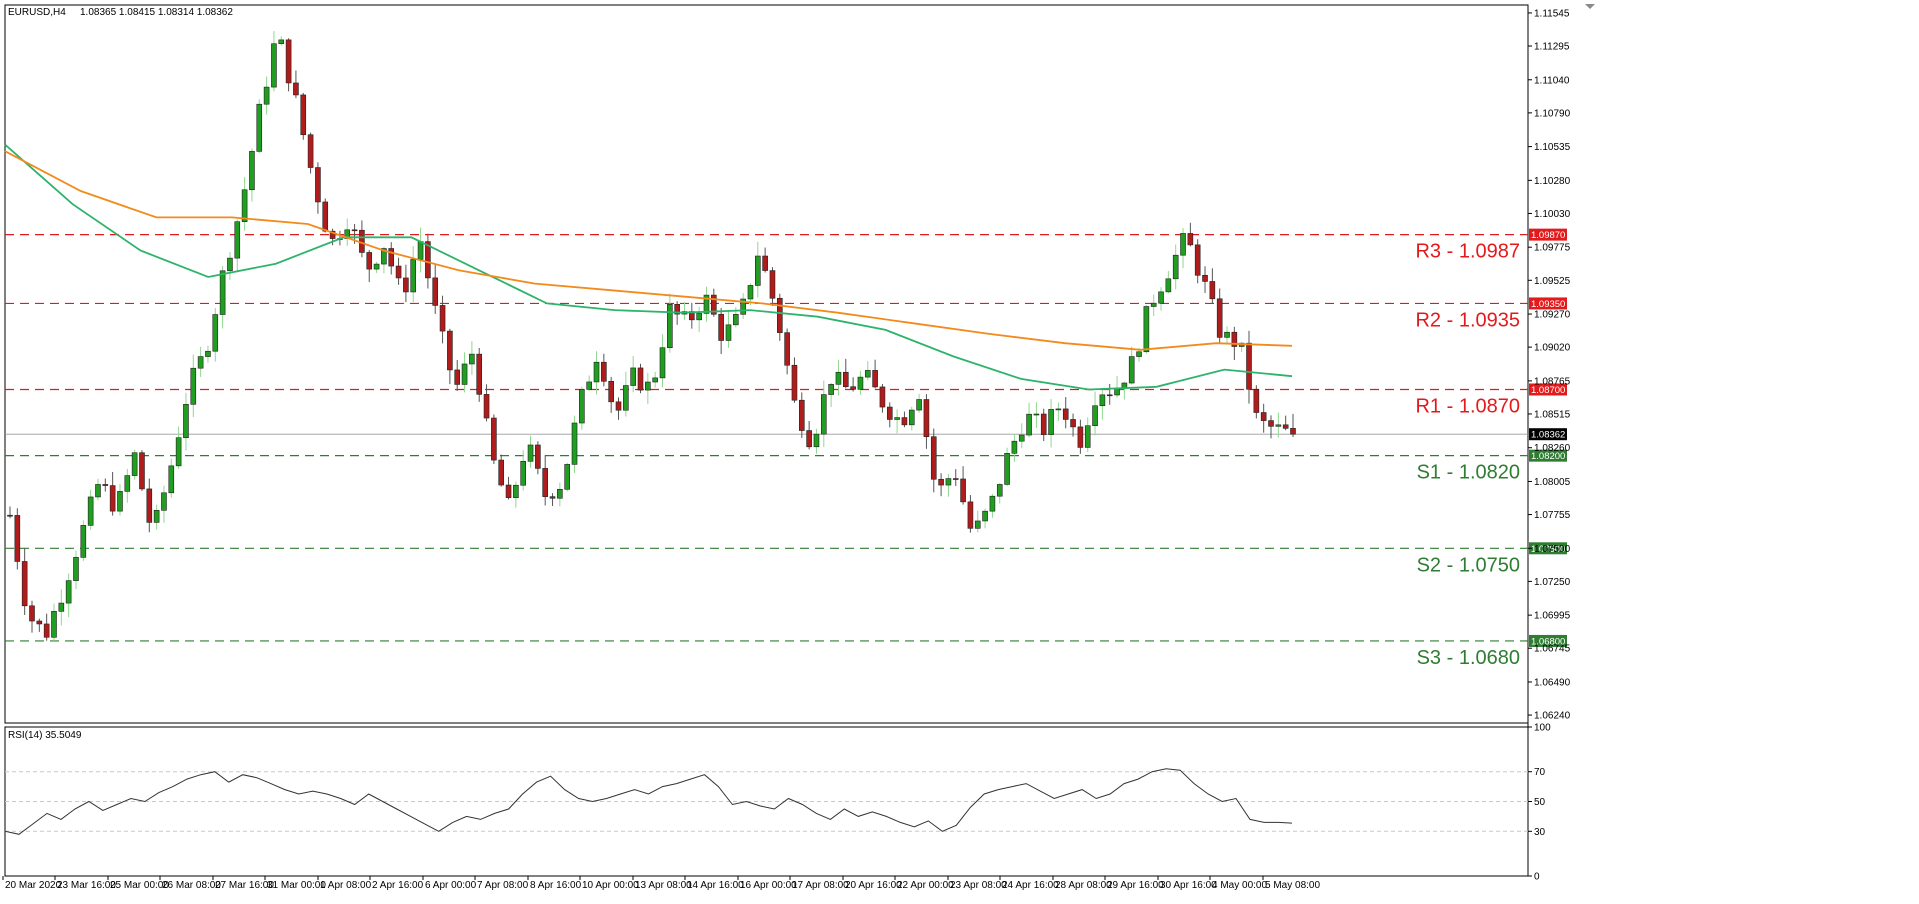 The image size is (1919, 904). I want to click on price-tick-label: 1.10790, so click(1552, 113).